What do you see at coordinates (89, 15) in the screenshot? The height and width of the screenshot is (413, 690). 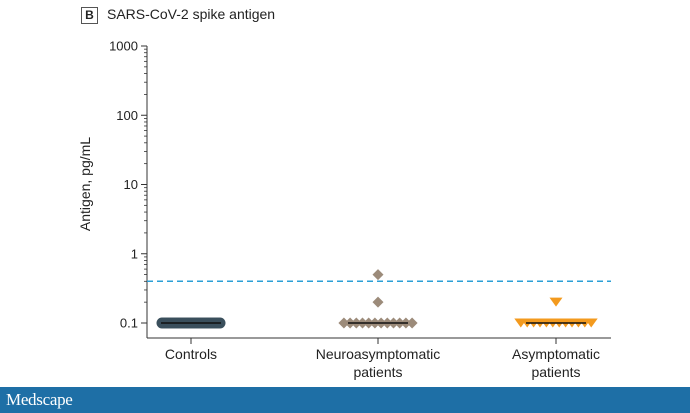 I see `panel-badge: B` at bounding box center [89, 15].